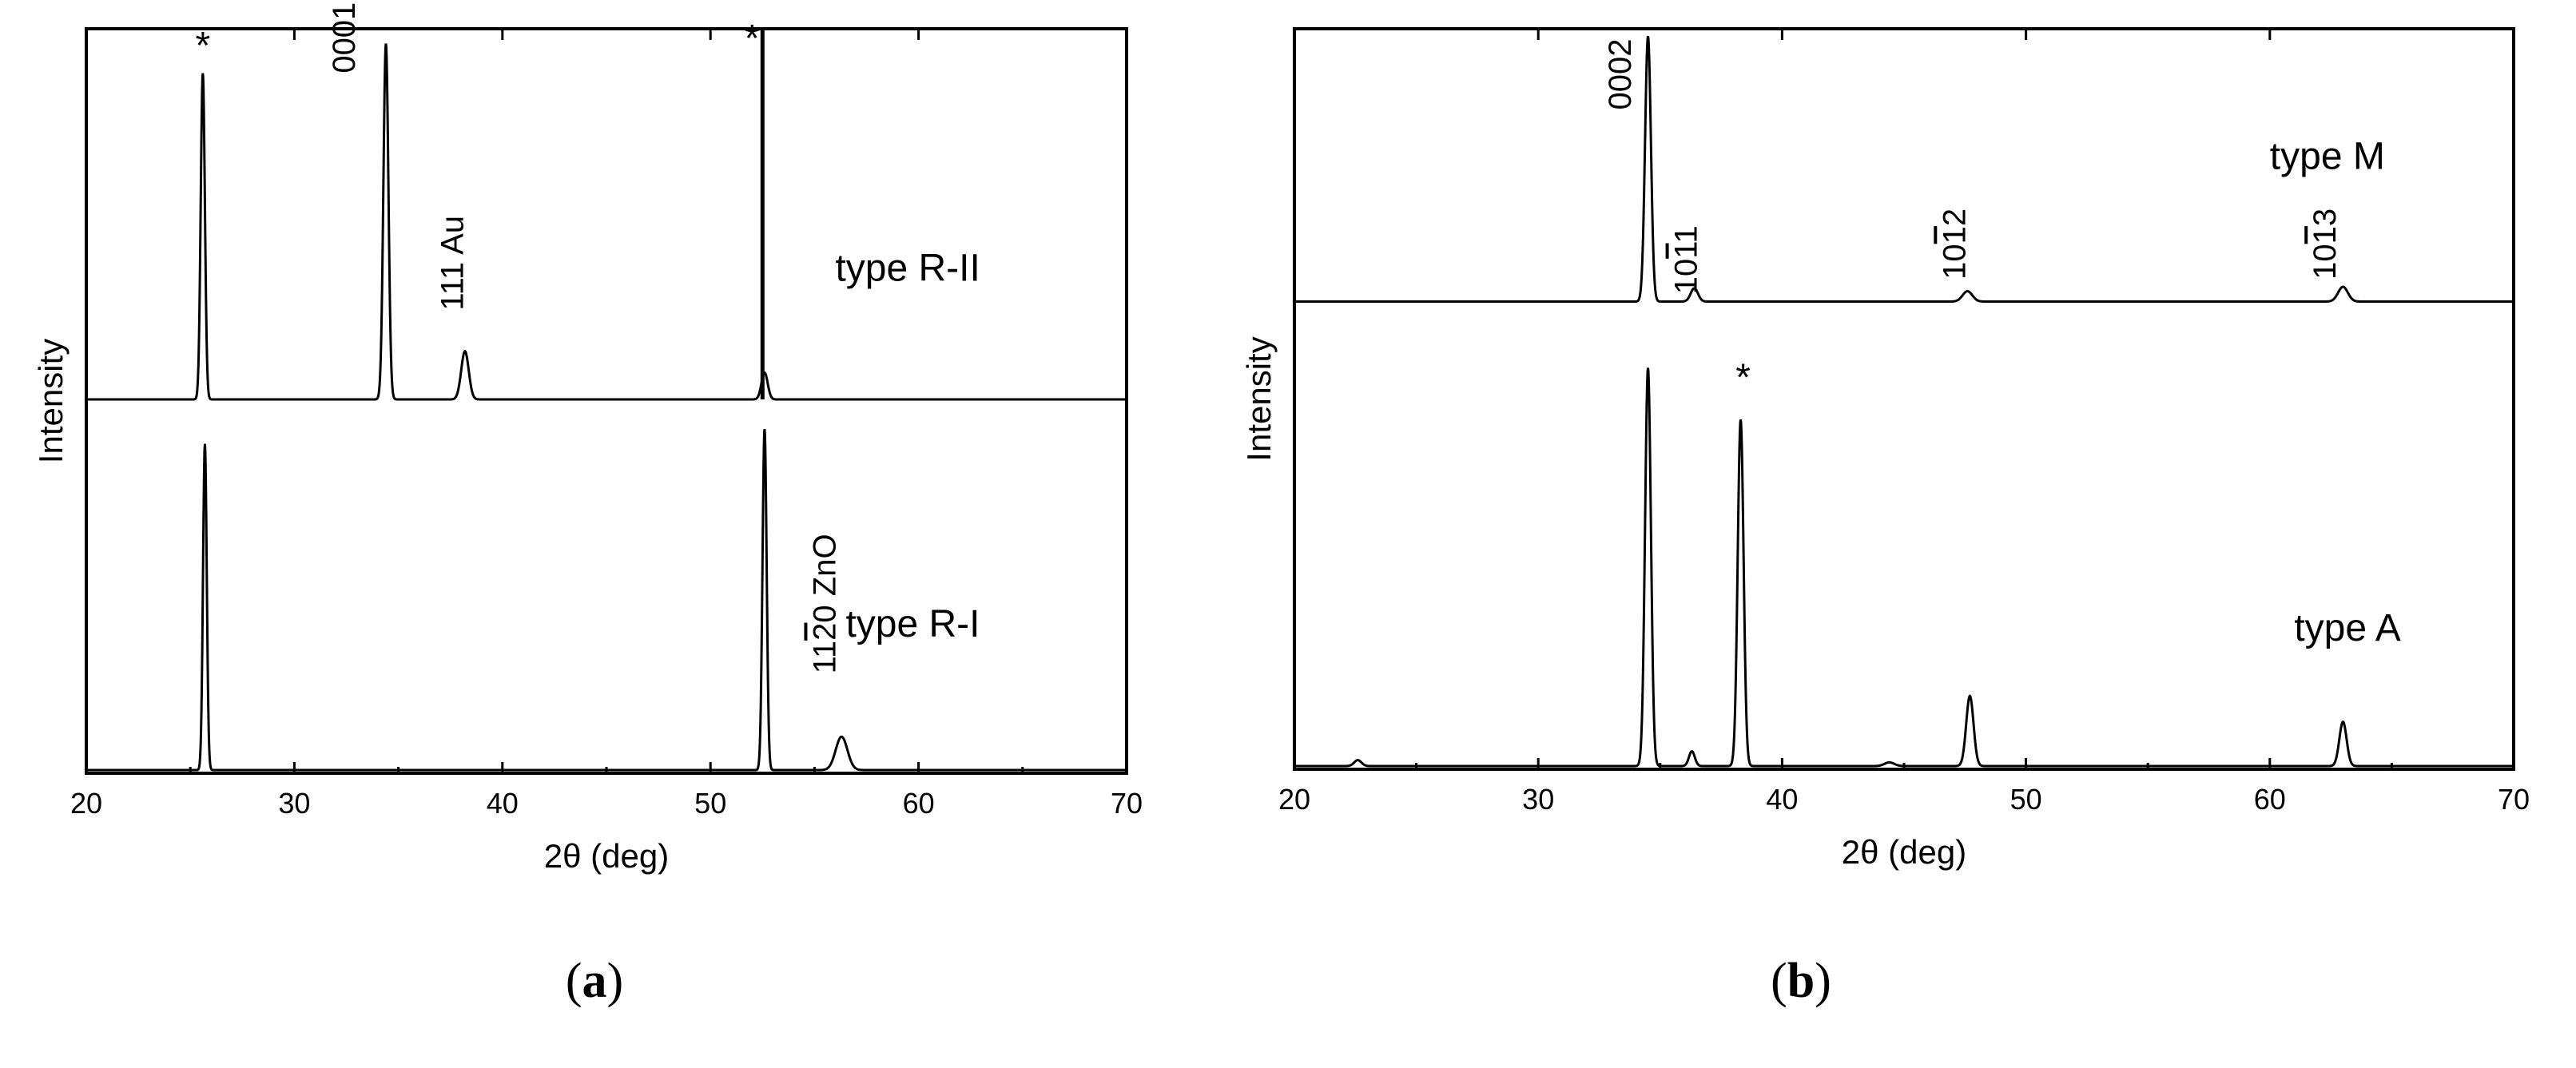 The height and width of the screenshot is (1068, 2576). Describe the element at coordinates (2327, 156) in the screenshot. I see `series-label: type M` at that location.